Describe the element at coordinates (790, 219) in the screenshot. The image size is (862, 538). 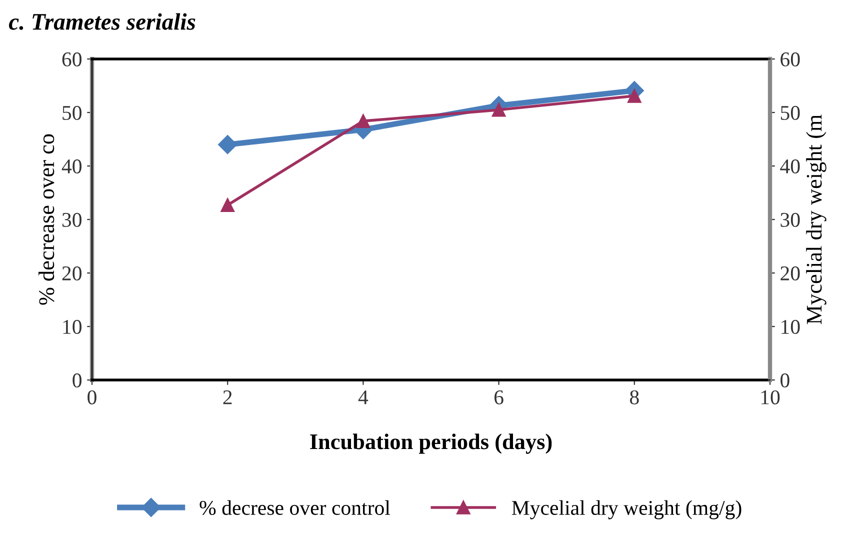
I see `y2-tick-label: 30` at that location.